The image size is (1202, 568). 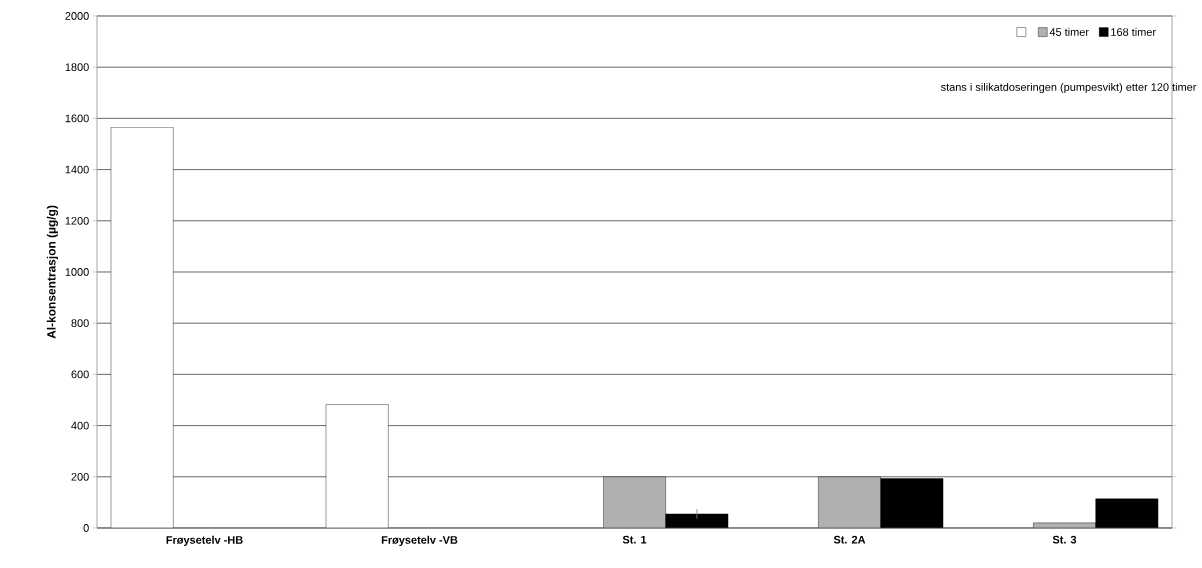 What do you see at coordinates (77, 118) in the screenshot?
I see `y-tick-label: 1600` at bounding box center [77, 118].